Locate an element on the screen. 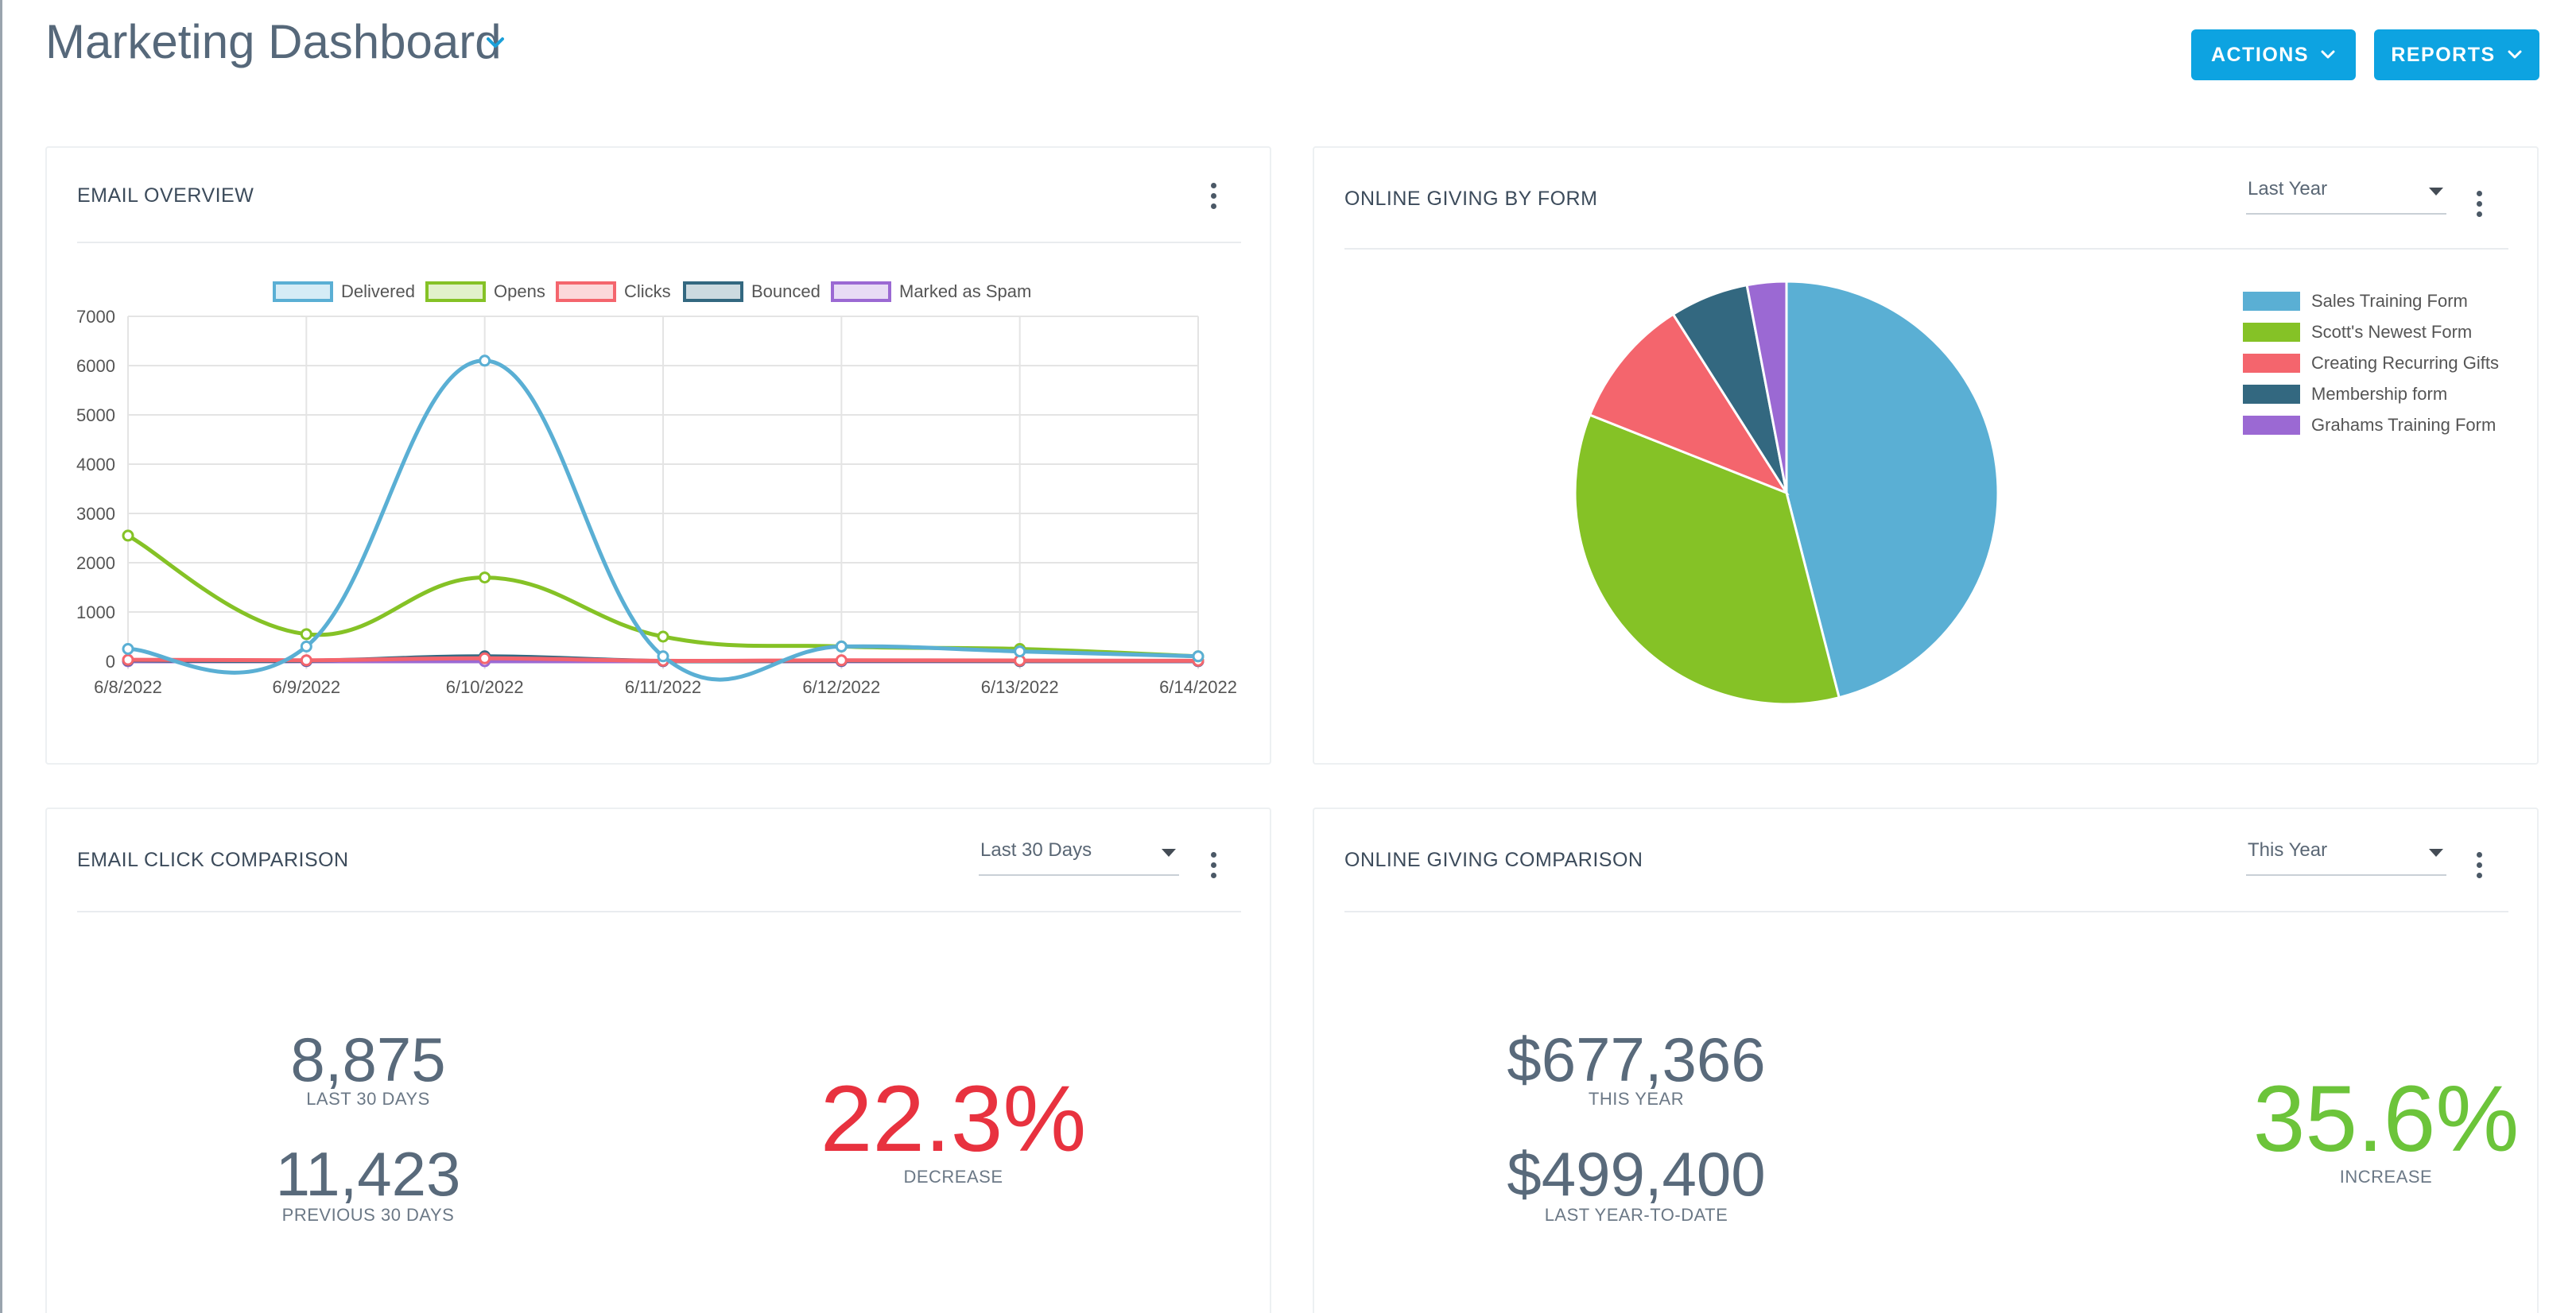 The width and height of the screenshot is (2576, 1313). period-select: Last 30 Days is located at coordinates (1079, 853).